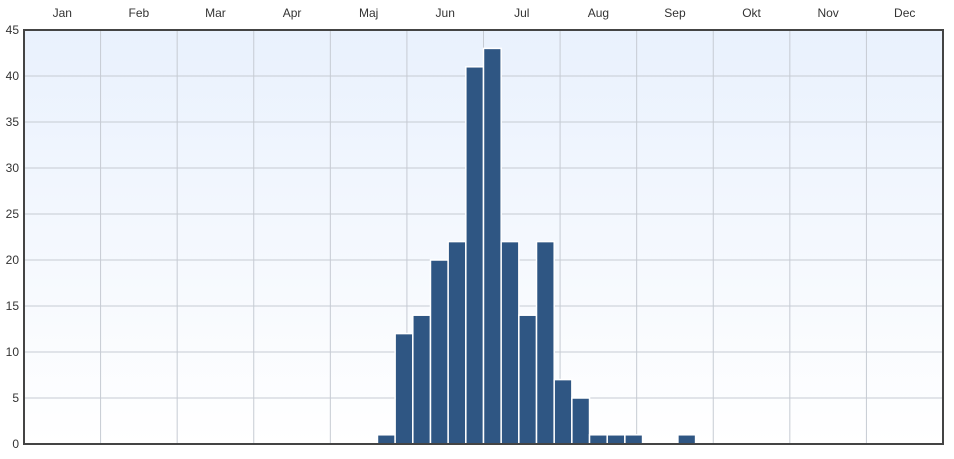 Image resolution: width=954 pixels, height=459 pixels. I want to click on x-tick-label: Sep, so click(675, 13).